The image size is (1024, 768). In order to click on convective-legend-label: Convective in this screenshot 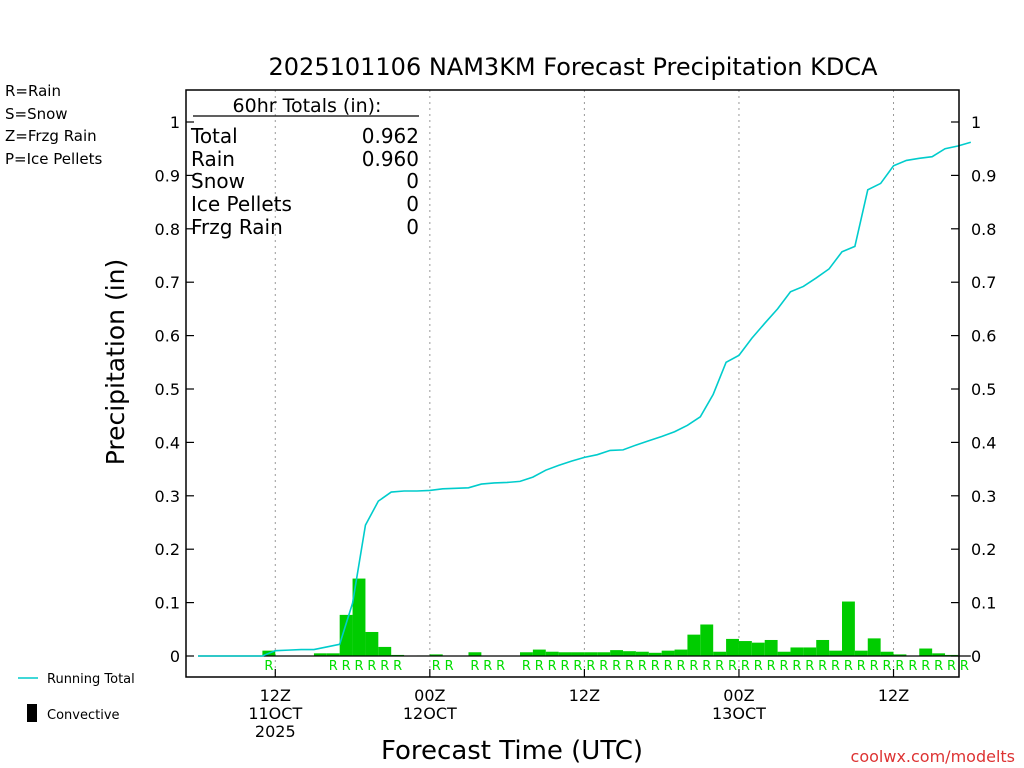, I will do `click(83, 715)`.